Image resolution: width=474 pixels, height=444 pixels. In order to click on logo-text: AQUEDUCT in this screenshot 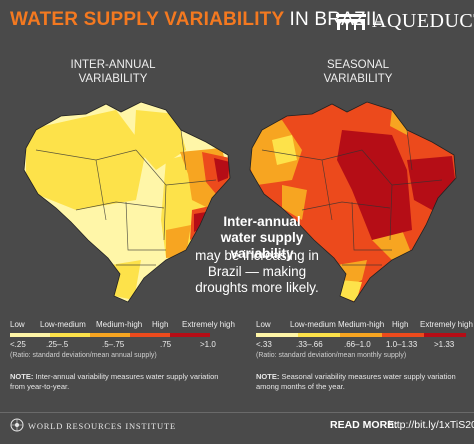, I will do `click(423, 21)`.